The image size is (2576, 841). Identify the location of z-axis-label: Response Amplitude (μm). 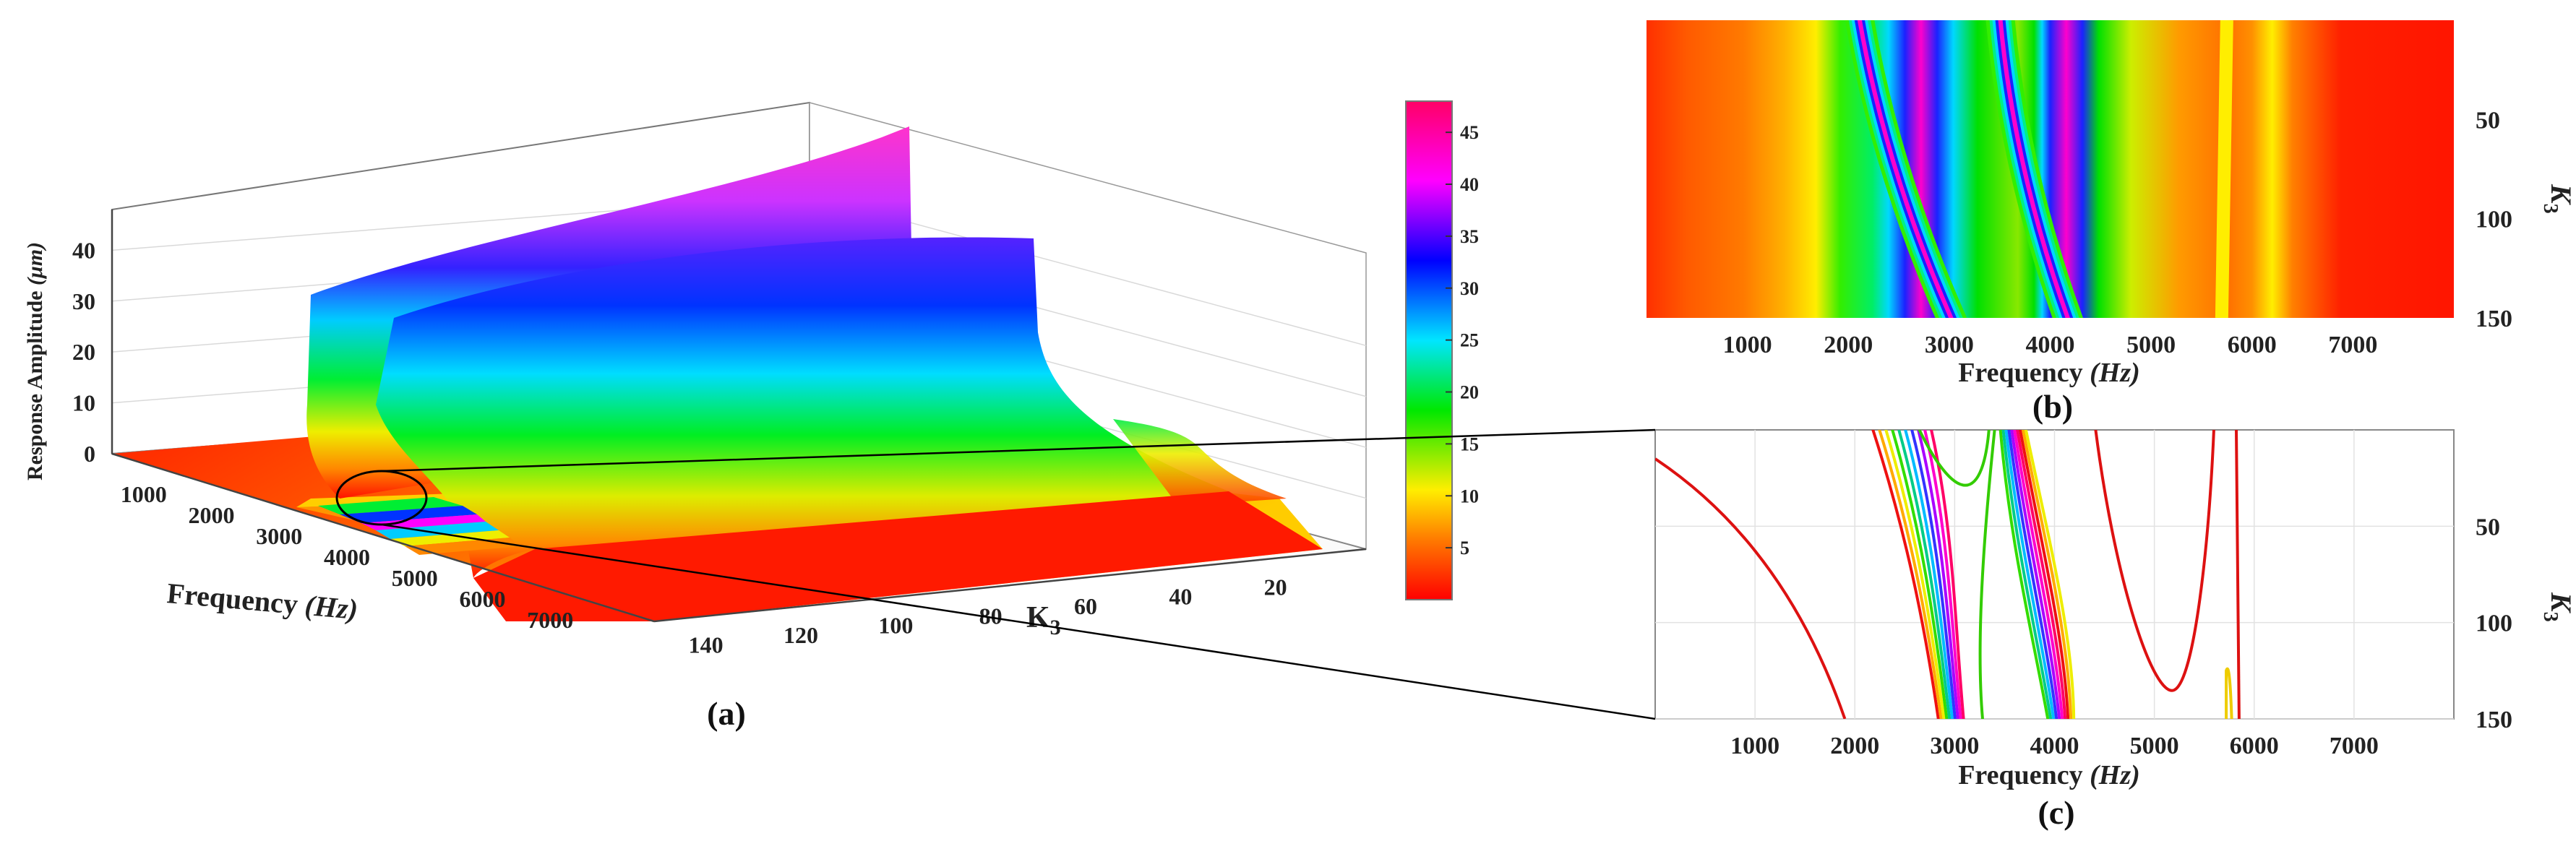
(35, 361).